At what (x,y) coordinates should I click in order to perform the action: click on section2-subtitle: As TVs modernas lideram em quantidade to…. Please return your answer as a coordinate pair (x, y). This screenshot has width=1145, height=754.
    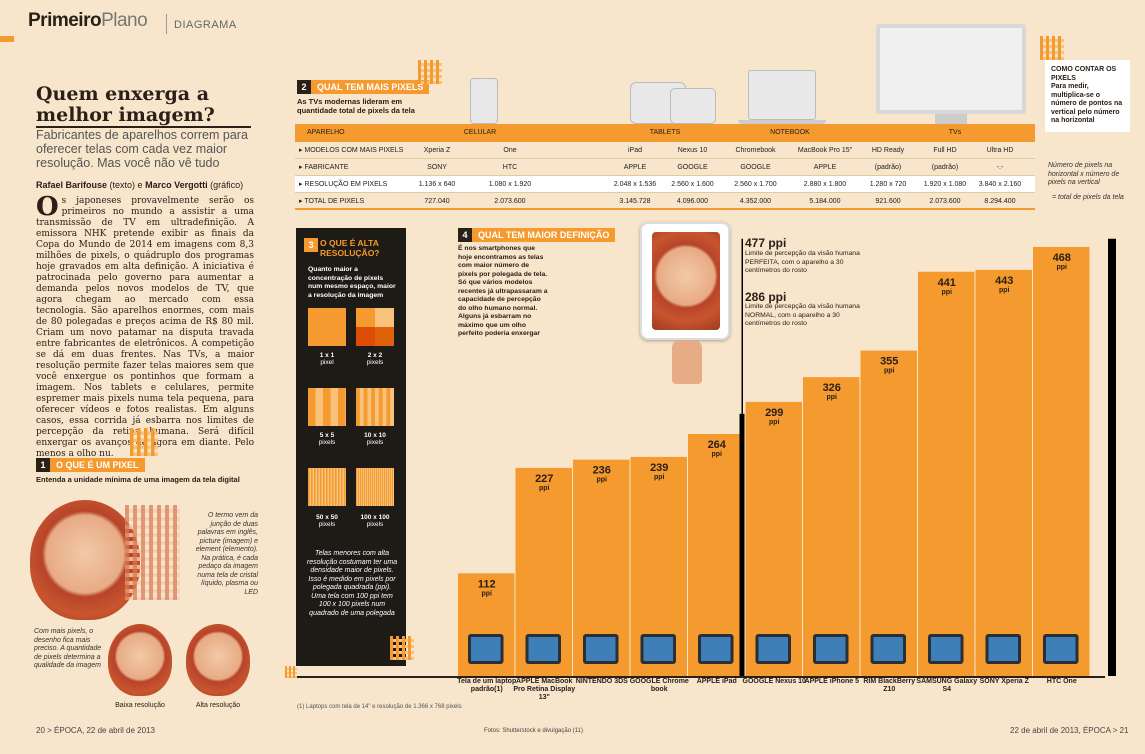
    Looking at the image, I should click on (356, 106).